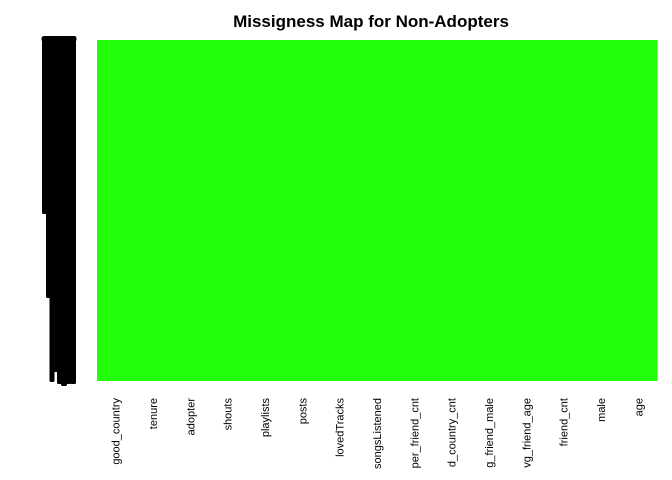 This screenshot has height=480, width=672. What do you see at coordinates (565, 422) in the screenshot?
I see `x-tick-label-friend_cnt: friend_cnt` at bounding box center [565, 422].